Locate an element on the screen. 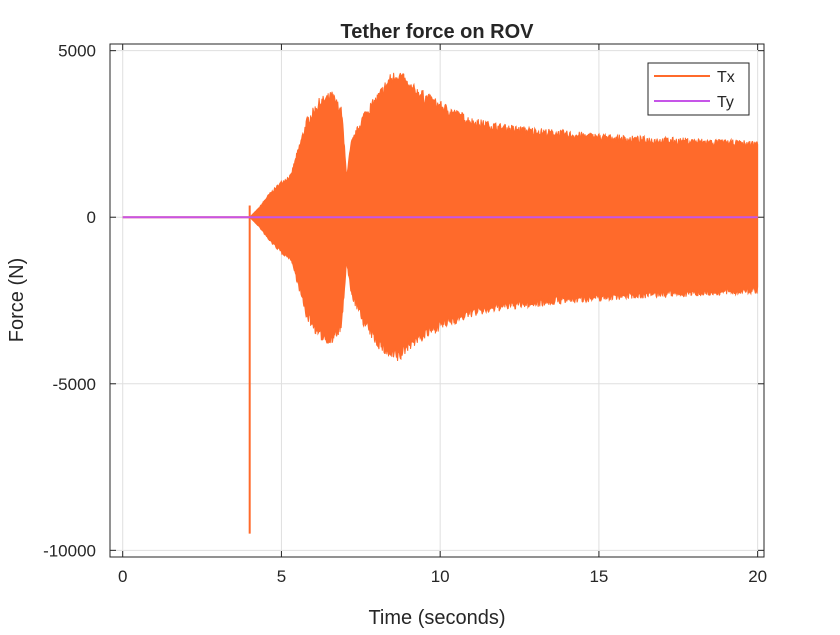 The width and height of the screenshot is (840, 635). legend-box is located at coordinates (698, 89).